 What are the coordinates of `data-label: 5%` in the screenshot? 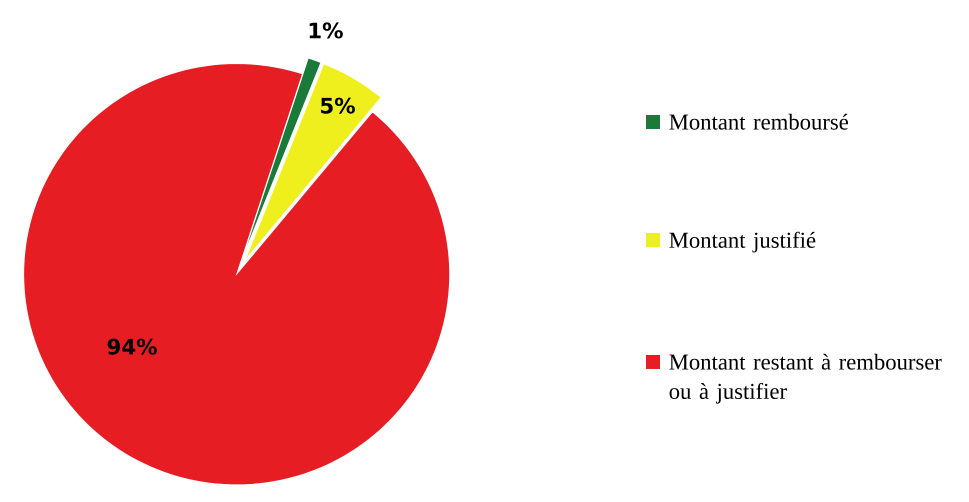 It's located at (338, 106).